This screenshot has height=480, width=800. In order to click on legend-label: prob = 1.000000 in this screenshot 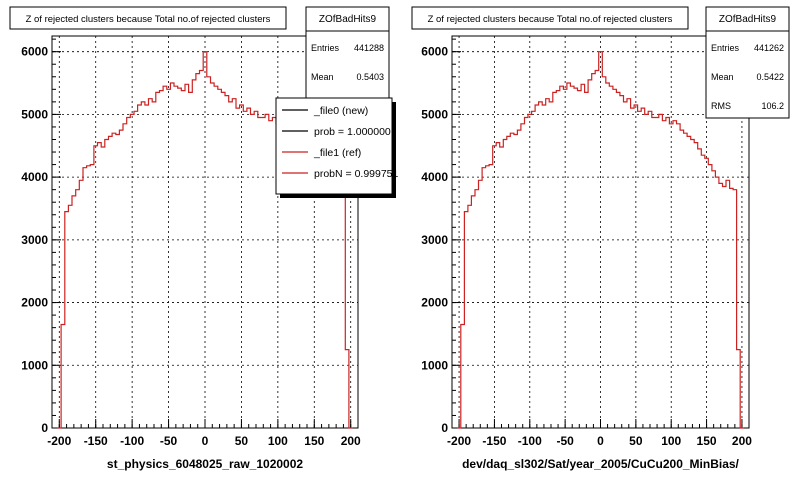, I will do `click(352, 132)`.